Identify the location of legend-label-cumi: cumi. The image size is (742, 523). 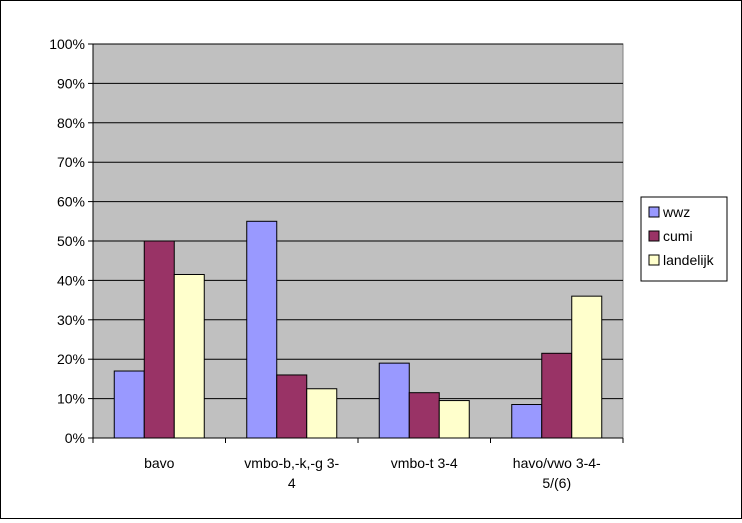
(678, 236).